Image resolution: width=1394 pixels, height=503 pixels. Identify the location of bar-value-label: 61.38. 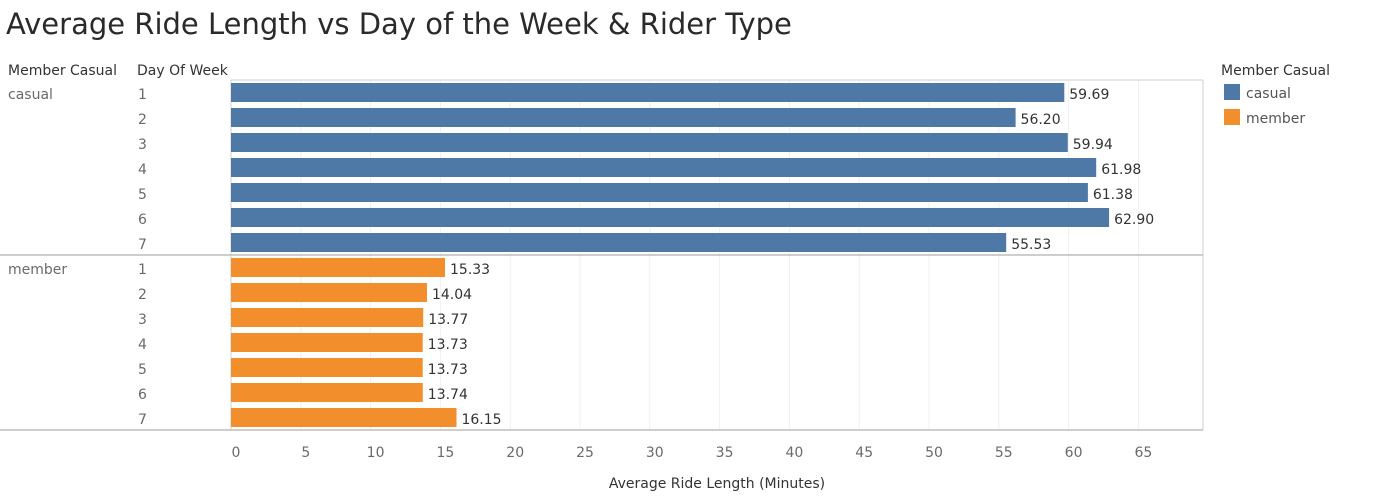
(1113, 195).